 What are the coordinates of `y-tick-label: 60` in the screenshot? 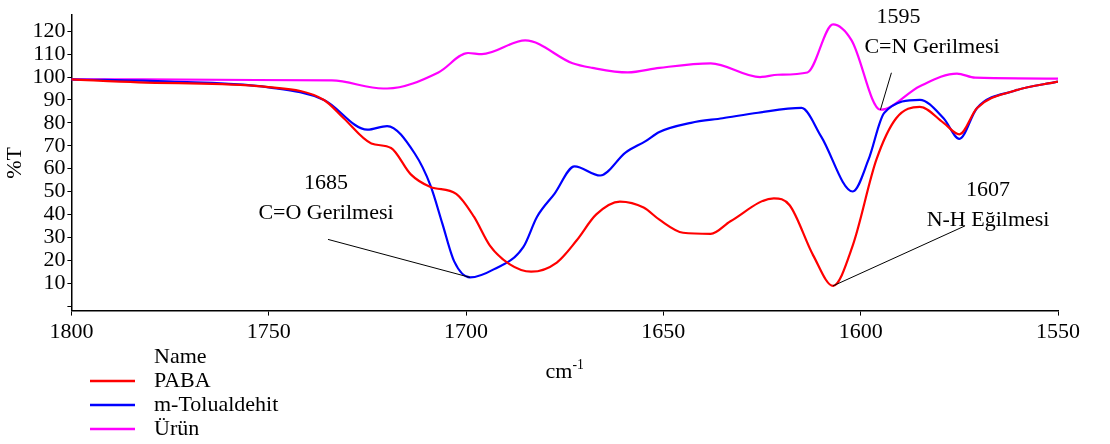 It's located at (54, 167).